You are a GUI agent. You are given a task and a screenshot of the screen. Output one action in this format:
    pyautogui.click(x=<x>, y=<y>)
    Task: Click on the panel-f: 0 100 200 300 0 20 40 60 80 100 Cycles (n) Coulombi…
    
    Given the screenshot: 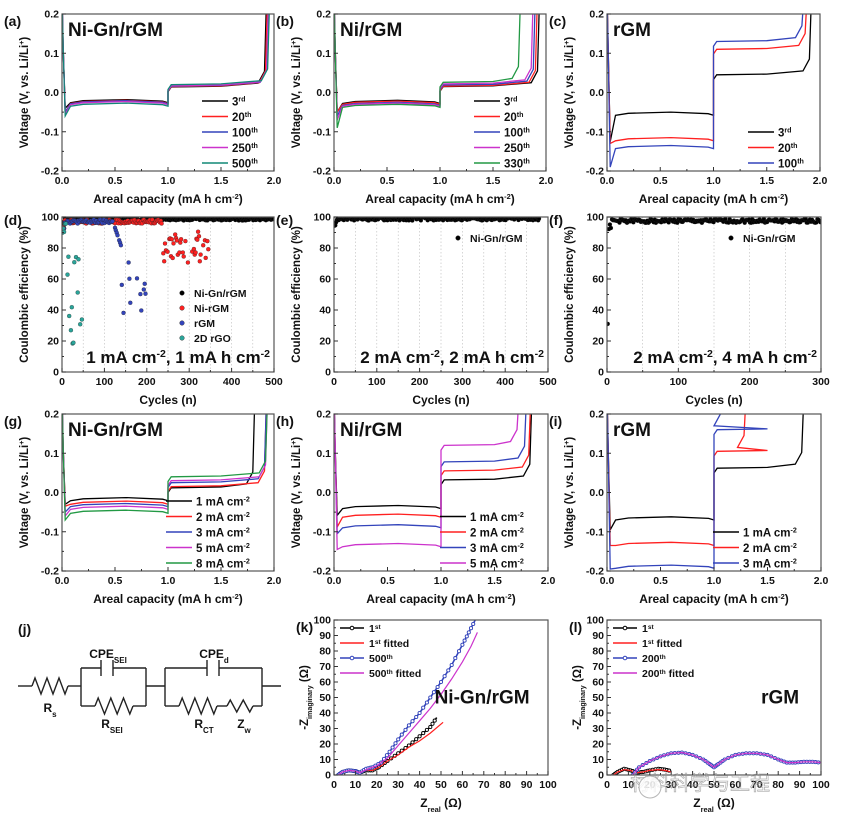 What is the action you would take?
    pyautogui.click(x=689, y=310)
    